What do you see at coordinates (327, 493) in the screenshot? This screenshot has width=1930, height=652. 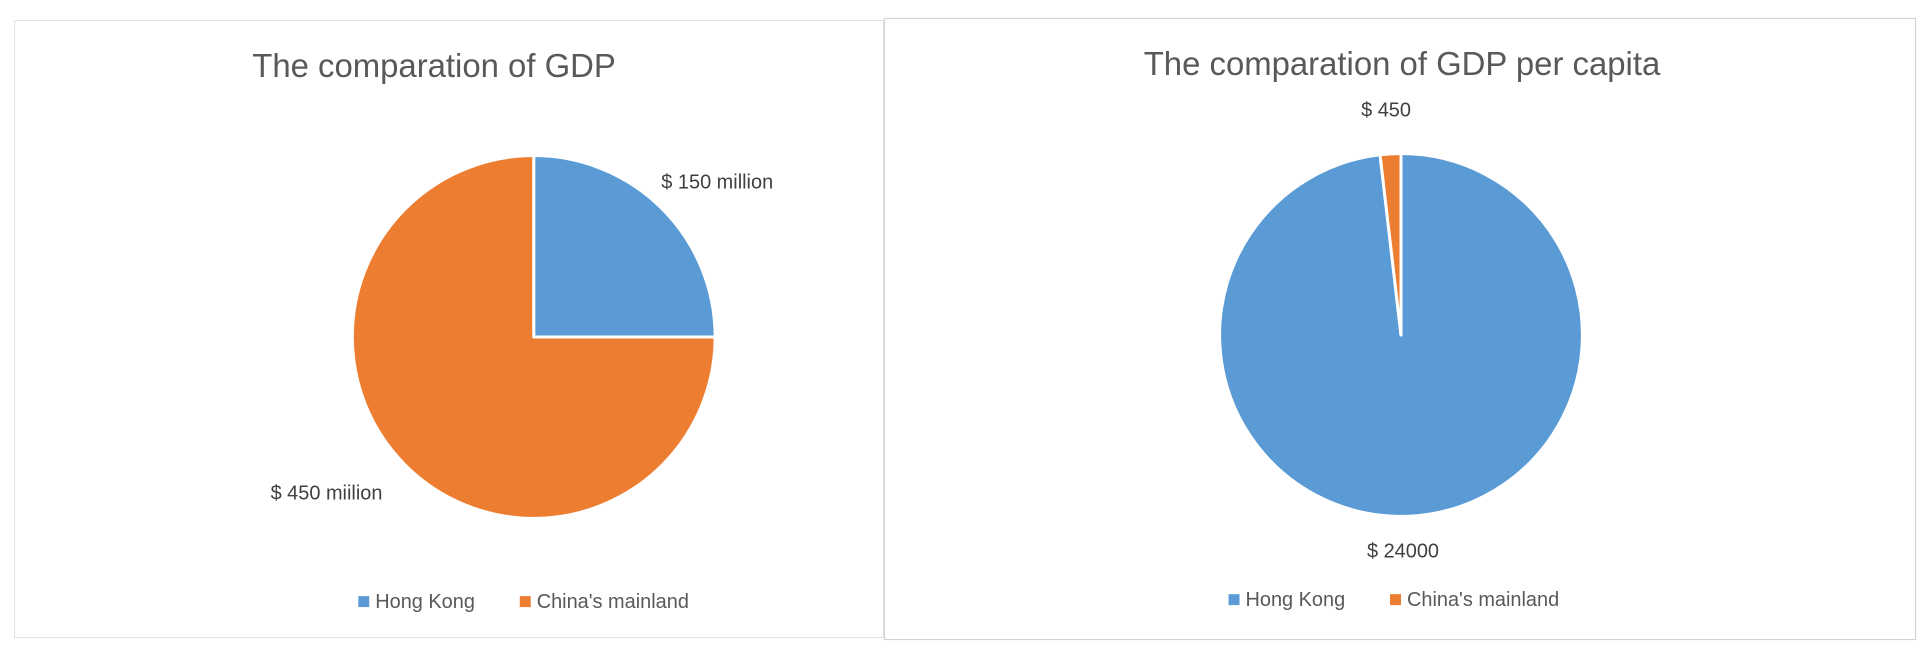 I see `data-label-china-s-mainland: $ 450 miilion` at bounding box center [327, 493].